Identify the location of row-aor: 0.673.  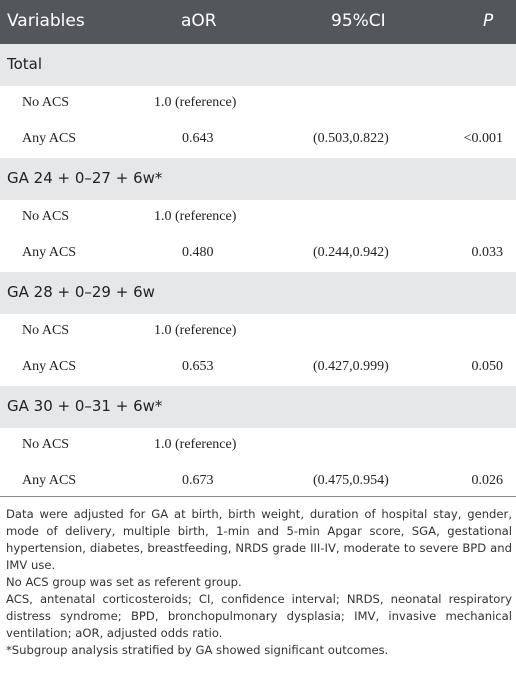
(198, 480).